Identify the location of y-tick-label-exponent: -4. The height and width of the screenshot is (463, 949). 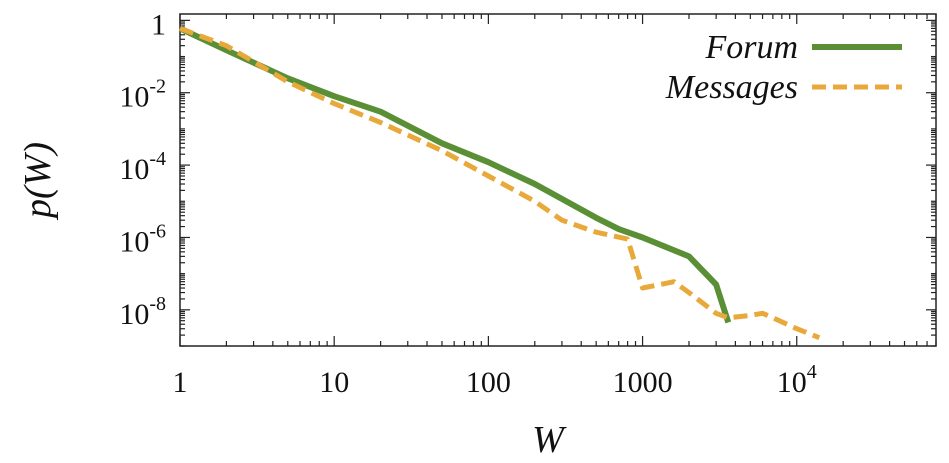
(157, 159).